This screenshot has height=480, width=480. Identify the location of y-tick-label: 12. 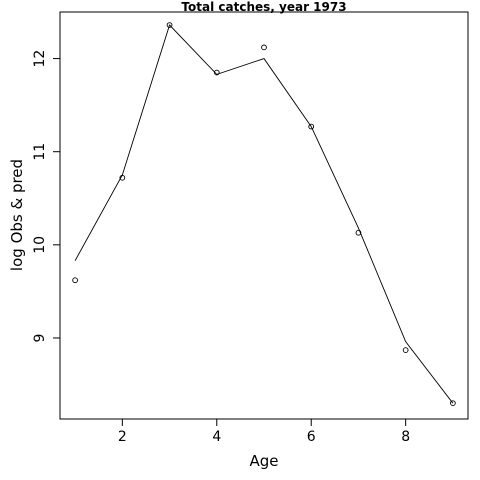
(40, 59).